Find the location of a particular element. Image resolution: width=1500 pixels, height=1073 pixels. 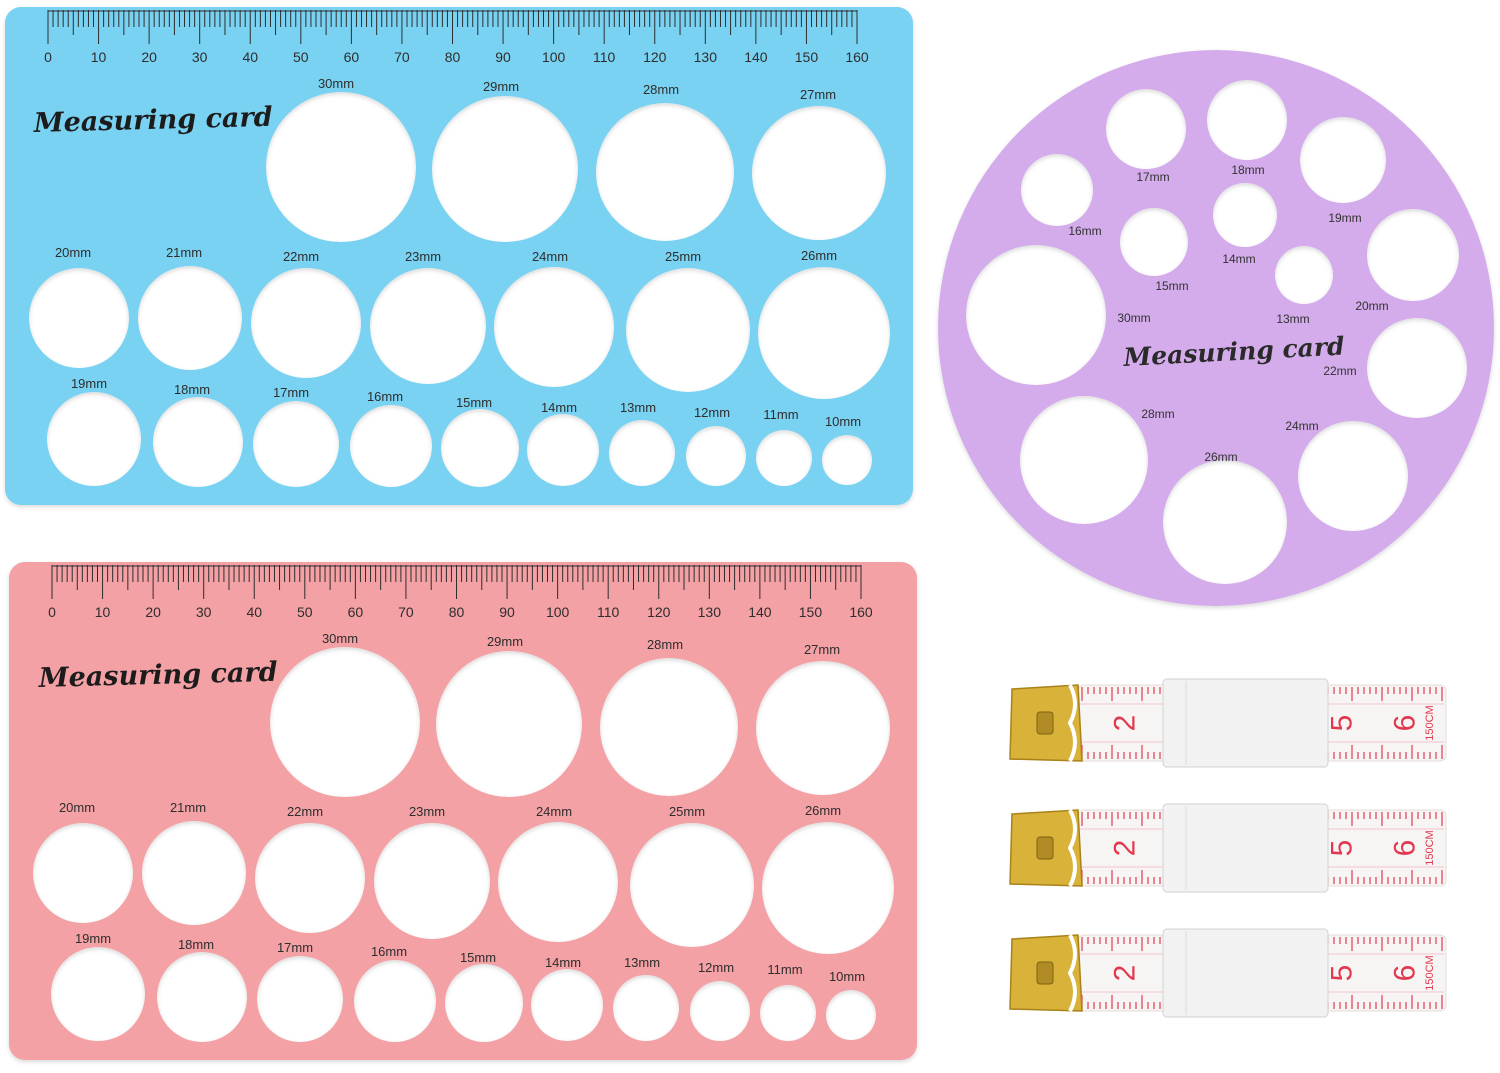

ruler-tick-label: 120 is located at coordinates (659, 612).